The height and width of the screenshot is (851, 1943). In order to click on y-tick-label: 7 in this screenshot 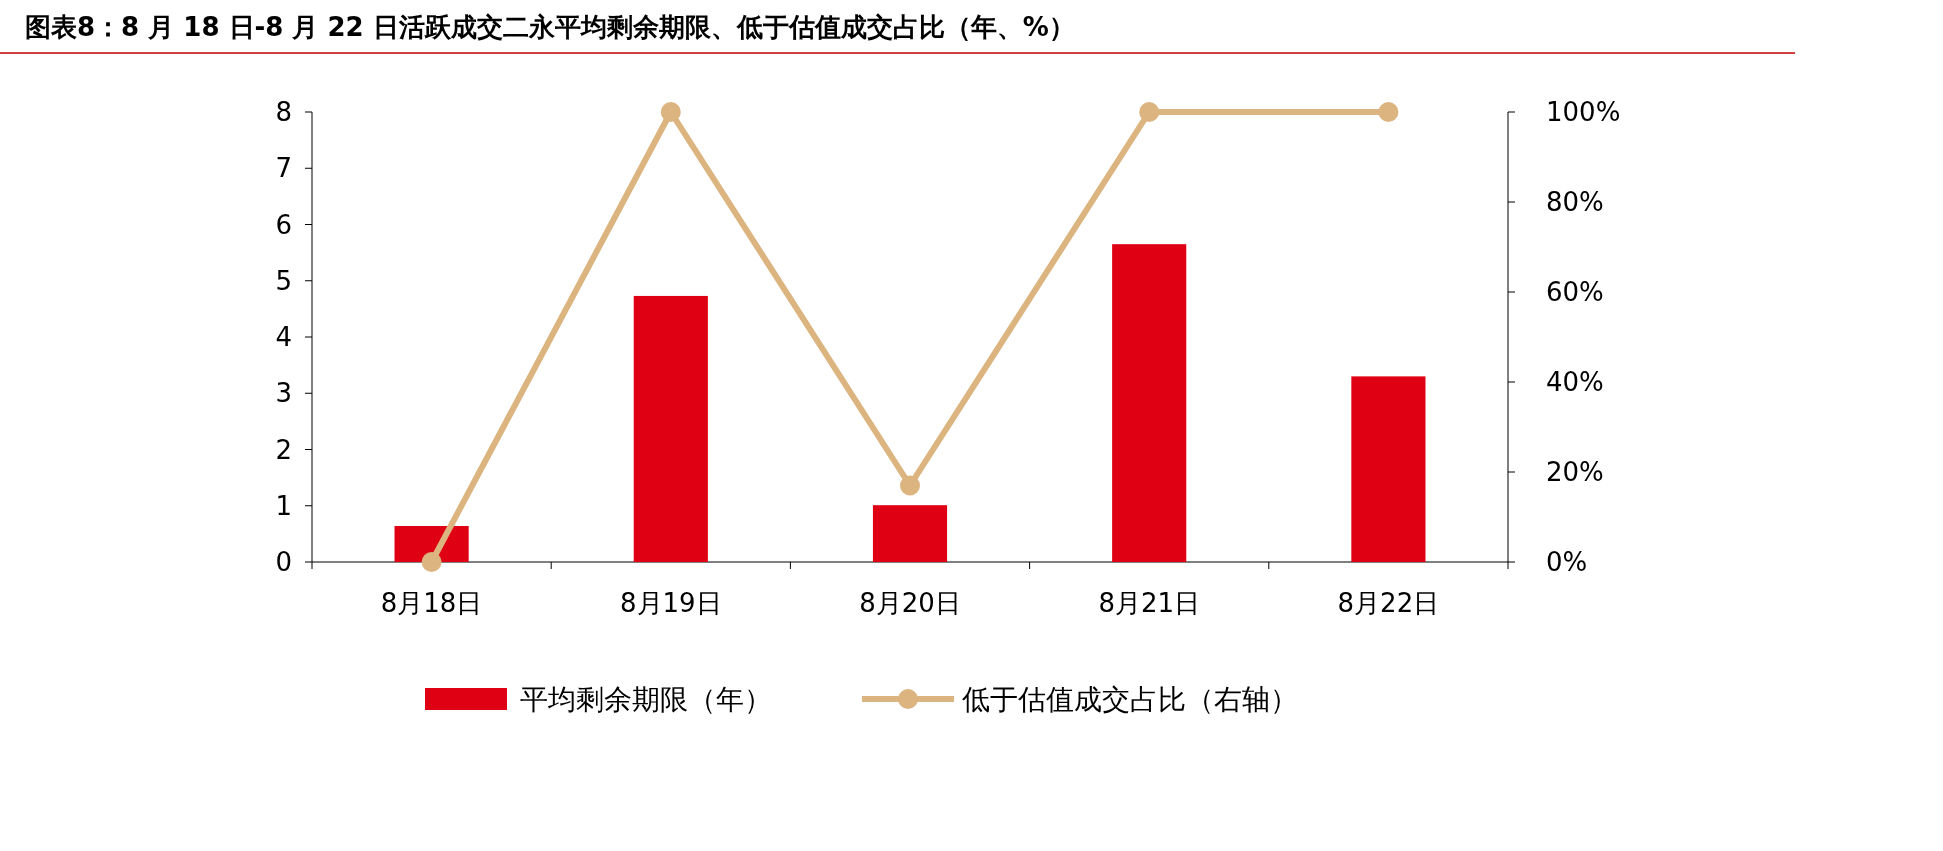, I will do `click(283, 168)`.